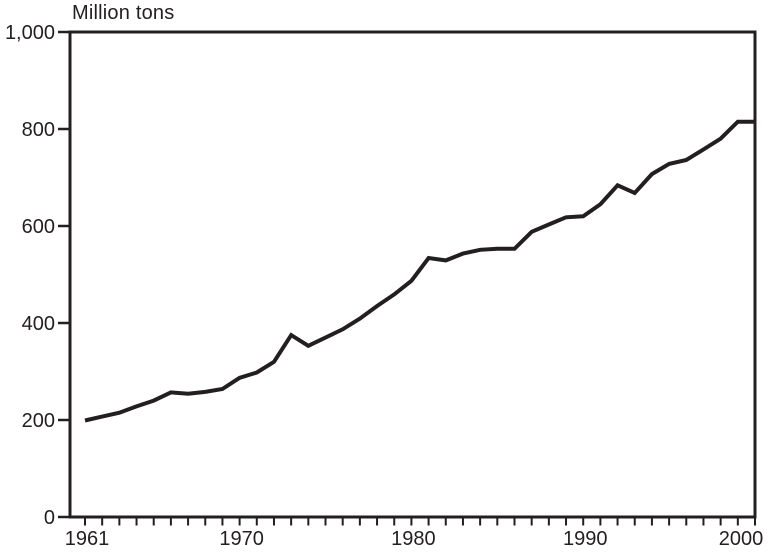  What do you see at coordinates (241, 539) in the screenshot?
I see `x-axis-tick-label: 1970` at bounding box center [241, 539].